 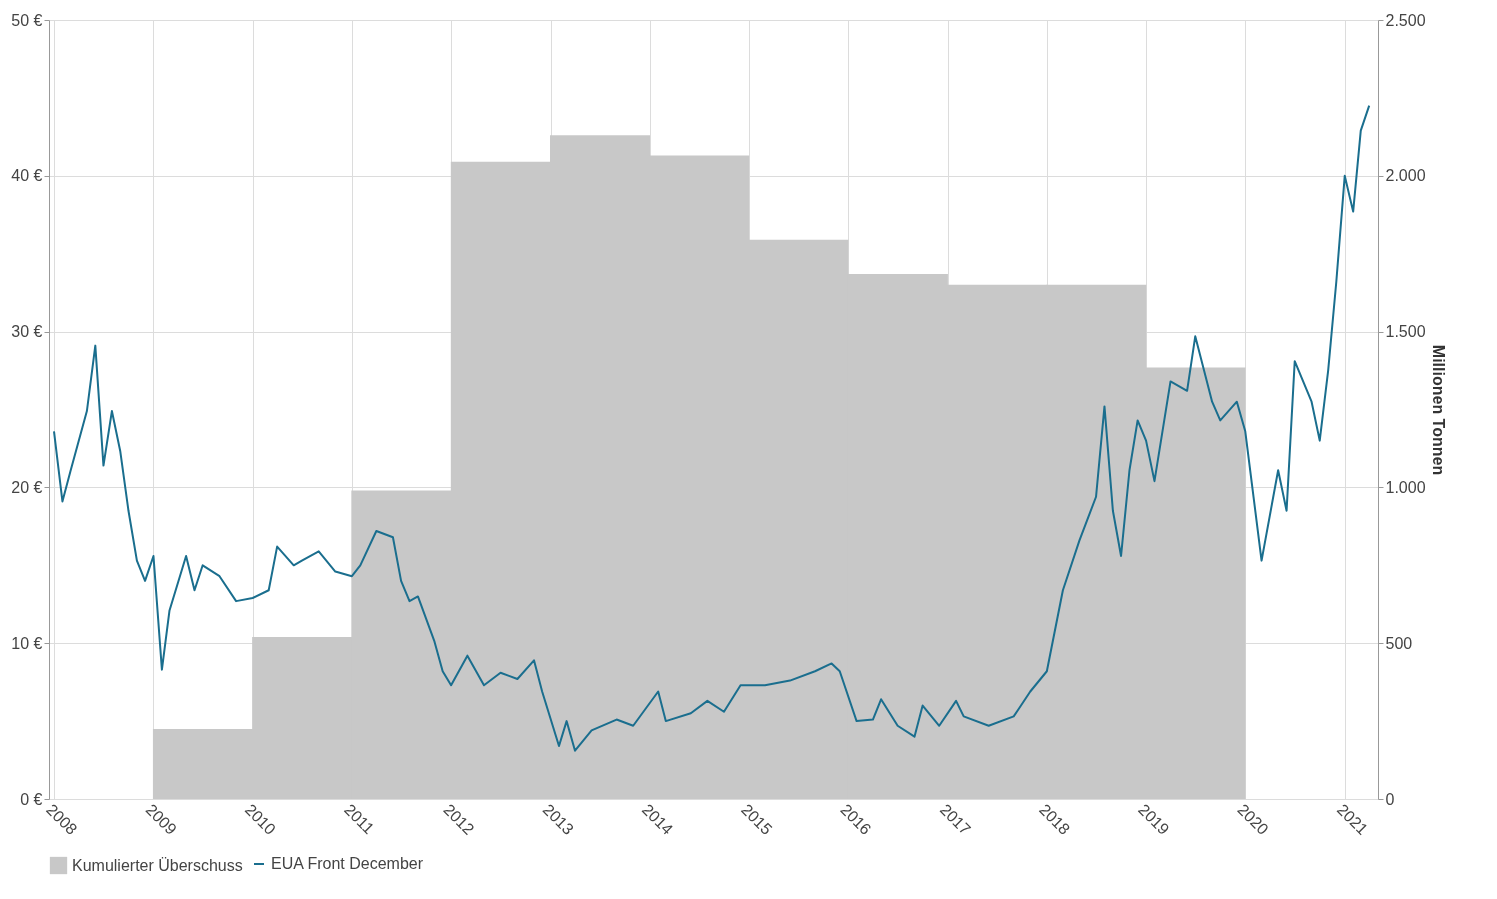 I want to click on y-tick-label: 50 €, so click(x=27, y=20).